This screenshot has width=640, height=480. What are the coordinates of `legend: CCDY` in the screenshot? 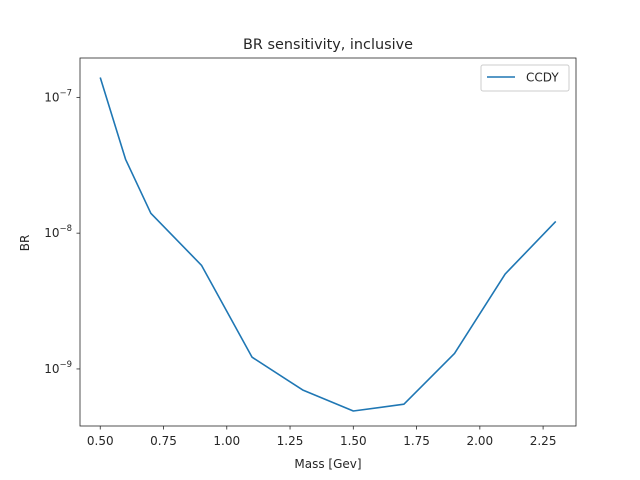 It's located at (525, 78).